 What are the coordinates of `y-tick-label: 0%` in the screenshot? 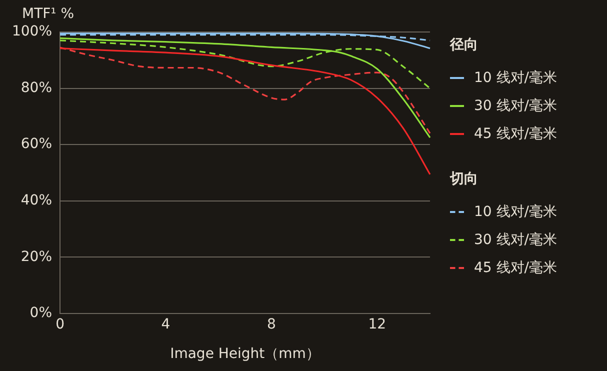 It's located at (41, 313).